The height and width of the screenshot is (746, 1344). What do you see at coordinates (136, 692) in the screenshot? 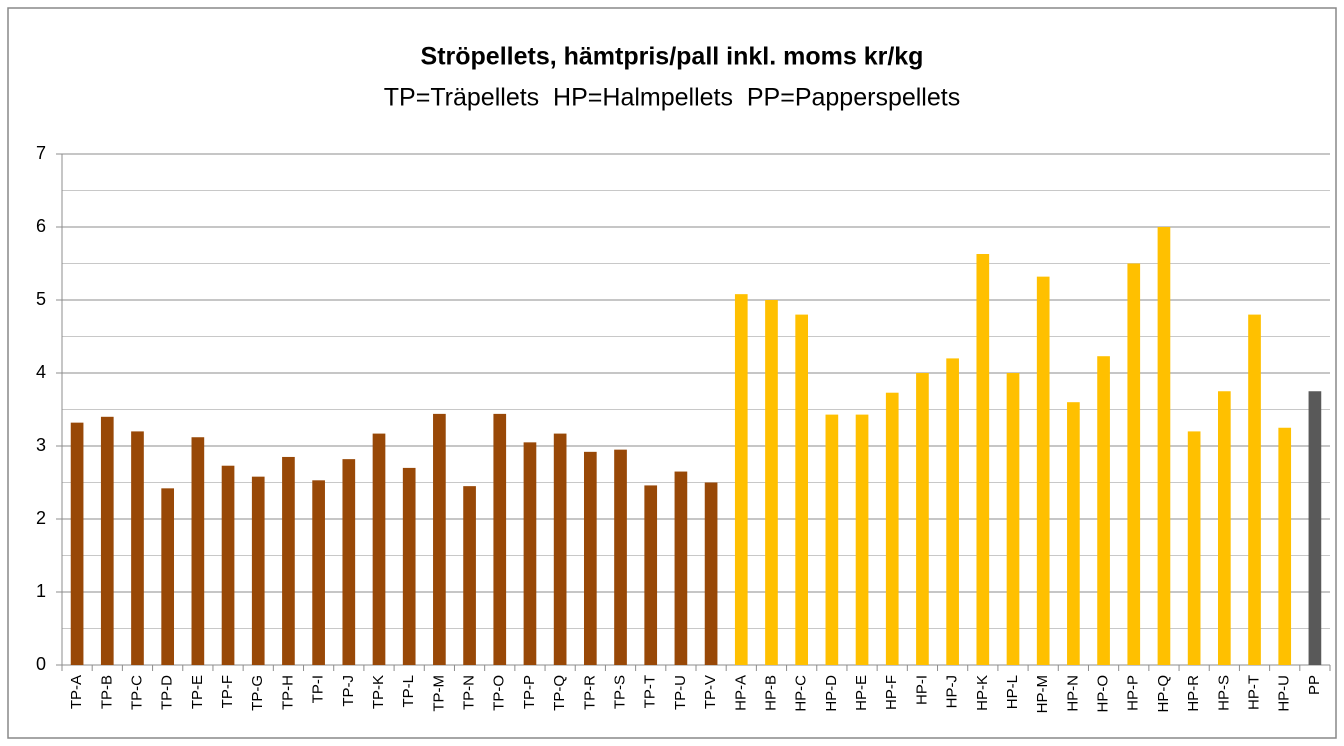
I see `x-tick-label: TP-C` at bounding box center [136, 692].